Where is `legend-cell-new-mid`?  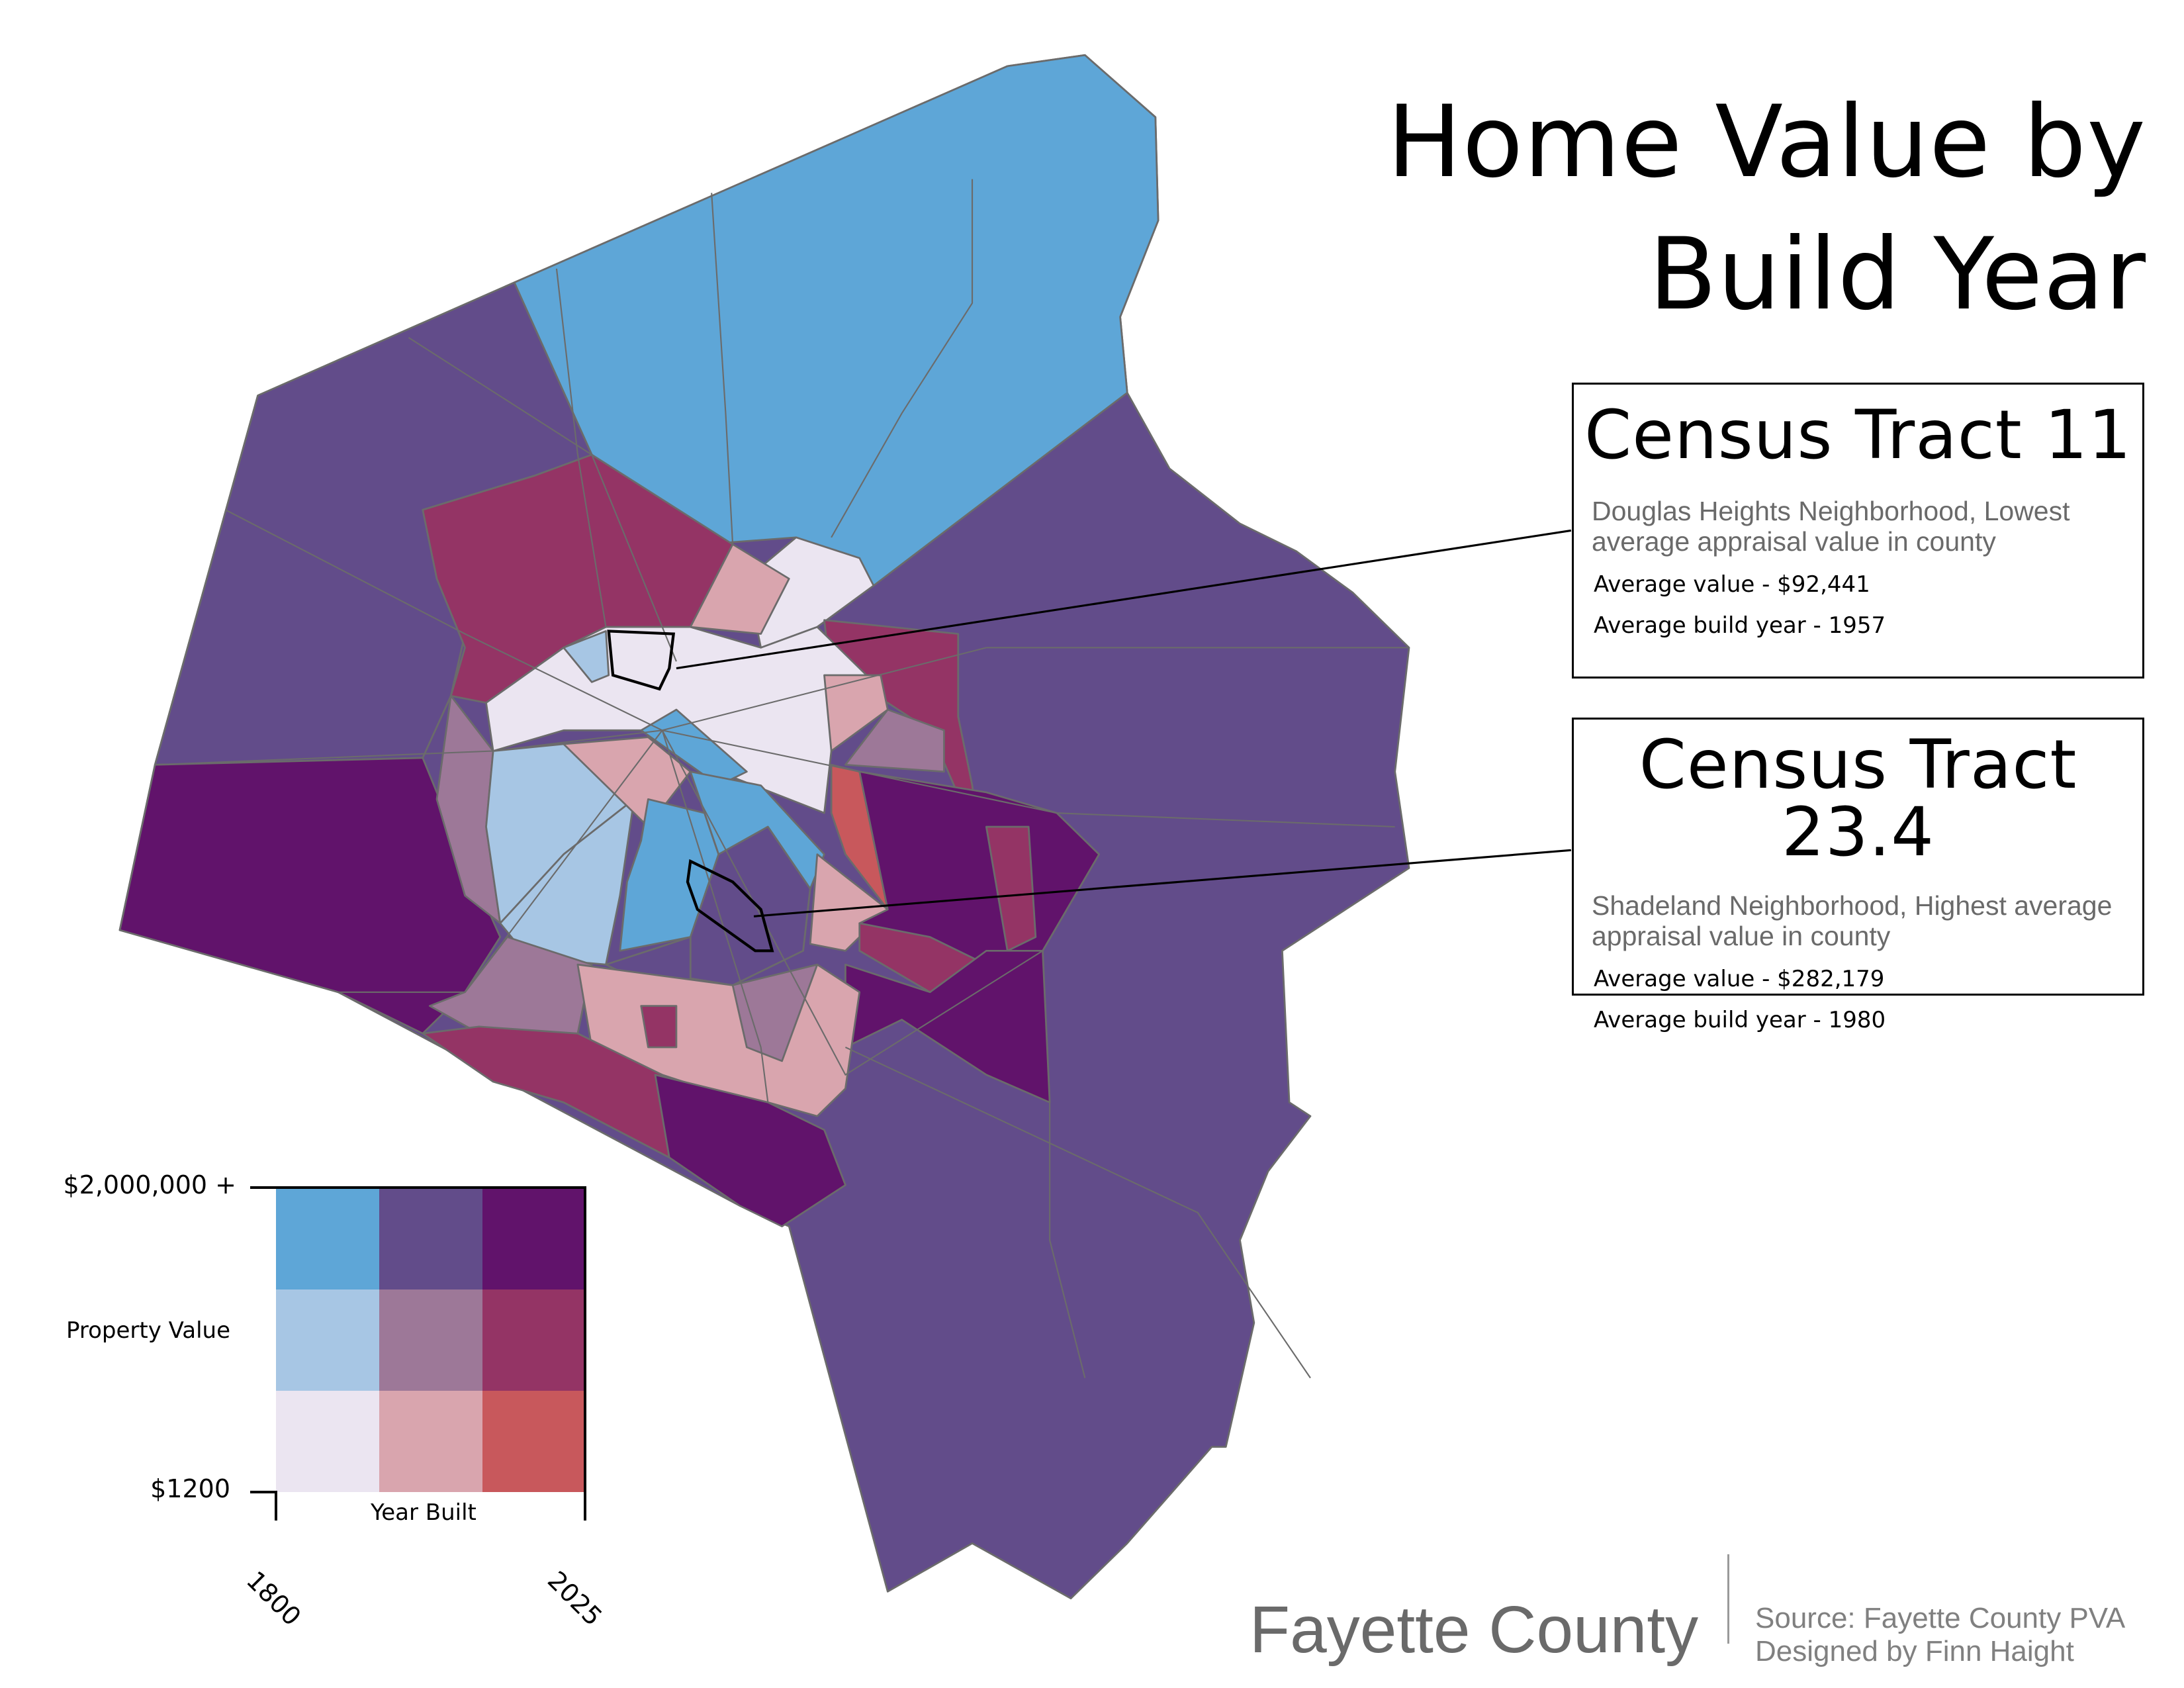
legend-cell-new-mid is located at coordinates (534, 1340).